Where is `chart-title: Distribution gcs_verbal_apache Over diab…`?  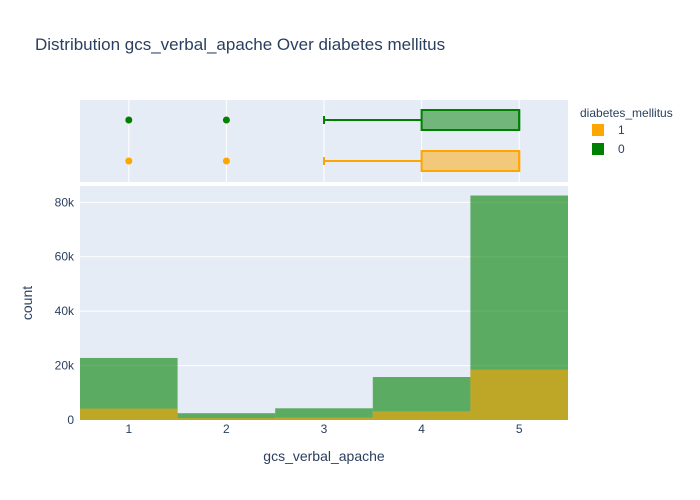
chart-title: Distribution gcs_verbal_apache Over diab… is located at coordinates (240, 44).